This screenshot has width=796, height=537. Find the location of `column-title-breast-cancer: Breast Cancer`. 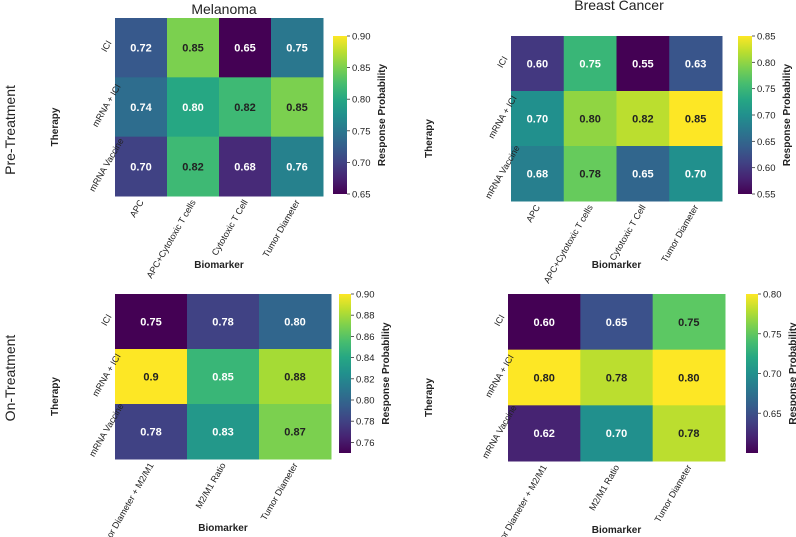

column-title-breast-cancer: Breast Cancer is located at coordinates (619, 6).